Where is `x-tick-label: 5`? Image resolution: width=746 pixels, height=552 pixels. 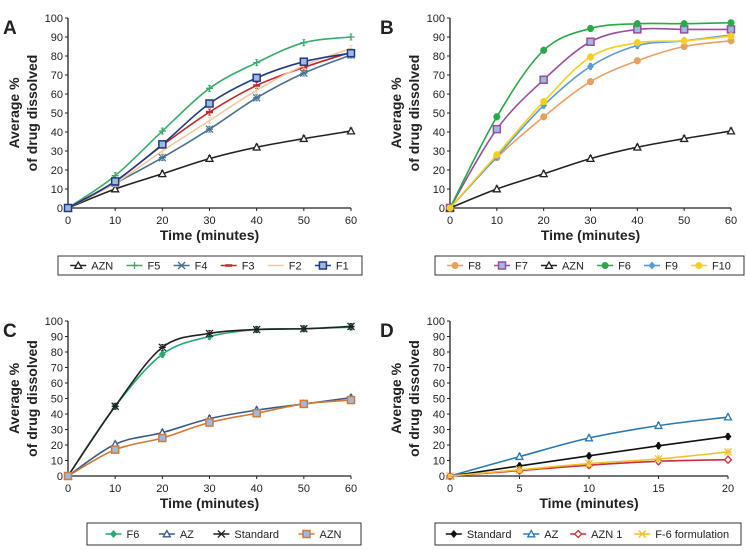
x-tick-label: 5 is located at coordinates (519, 489).